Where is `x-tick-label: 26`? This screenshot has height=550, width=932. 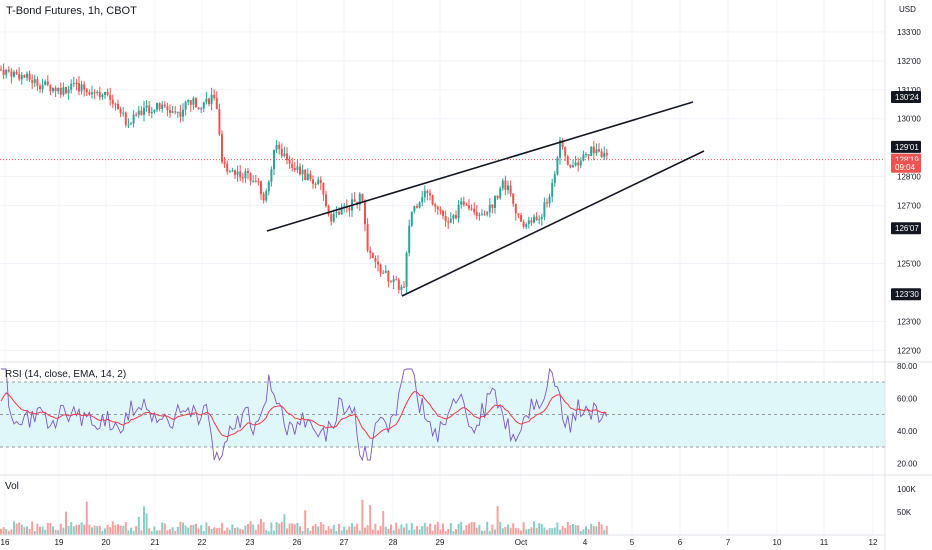 x-tick-label: 26 is located at coordinates (297, 542).